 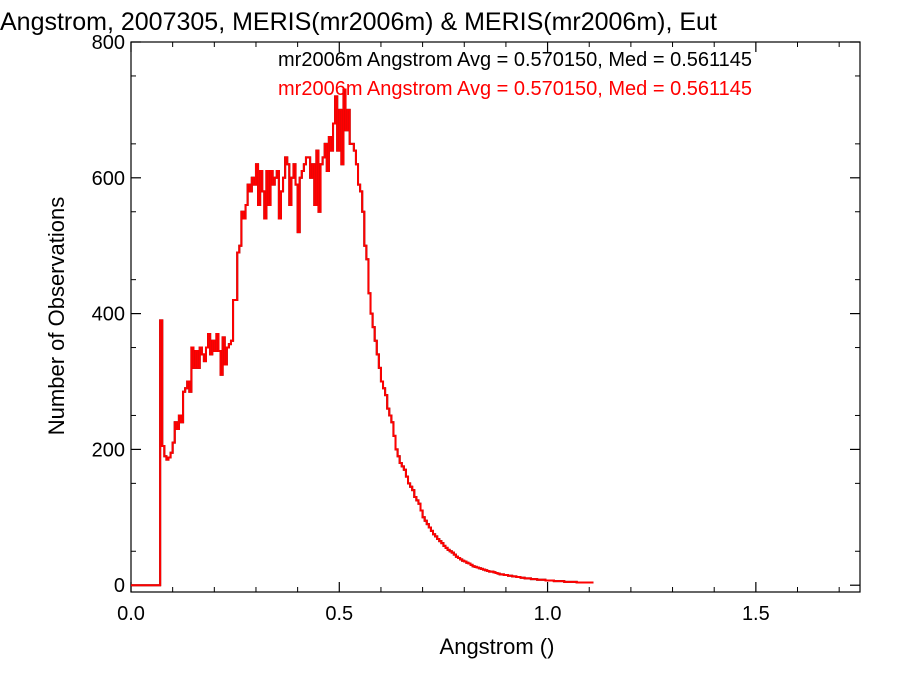 I want to click on y-tick-label: 0, so click(x=119, y=586).